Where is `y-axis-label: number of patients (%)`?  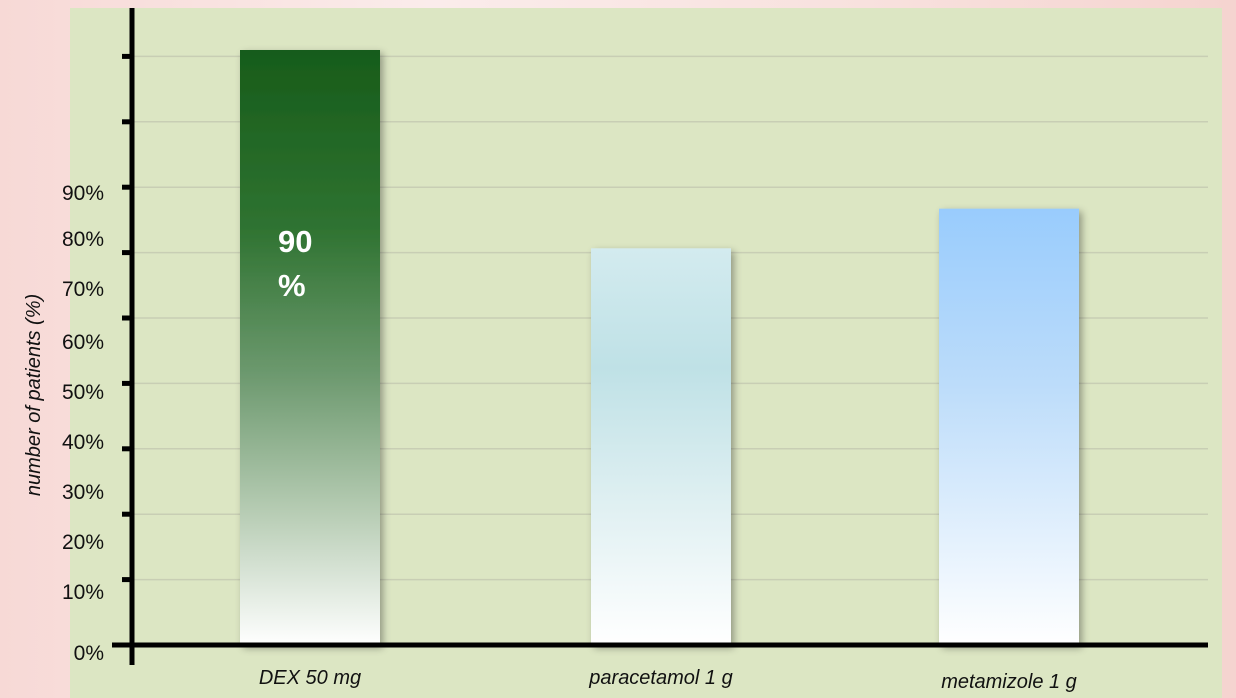 y-axis-label: number of patients (%) is located at coordinates (34, 395).